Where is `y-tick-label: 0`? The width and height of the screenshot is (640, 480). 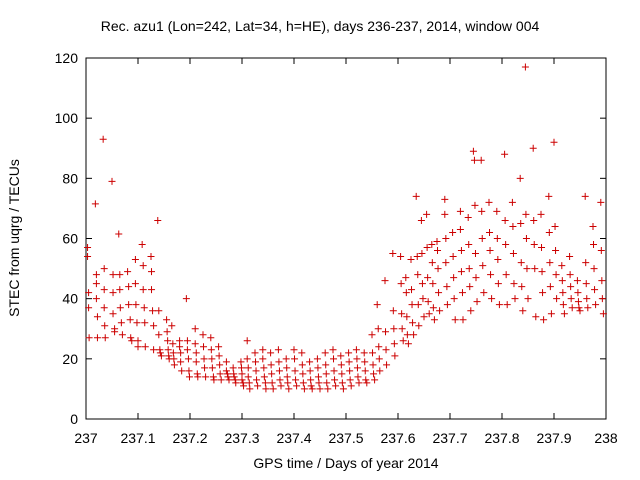 y-tick-label: 0 is located at coordinates (74, 419).